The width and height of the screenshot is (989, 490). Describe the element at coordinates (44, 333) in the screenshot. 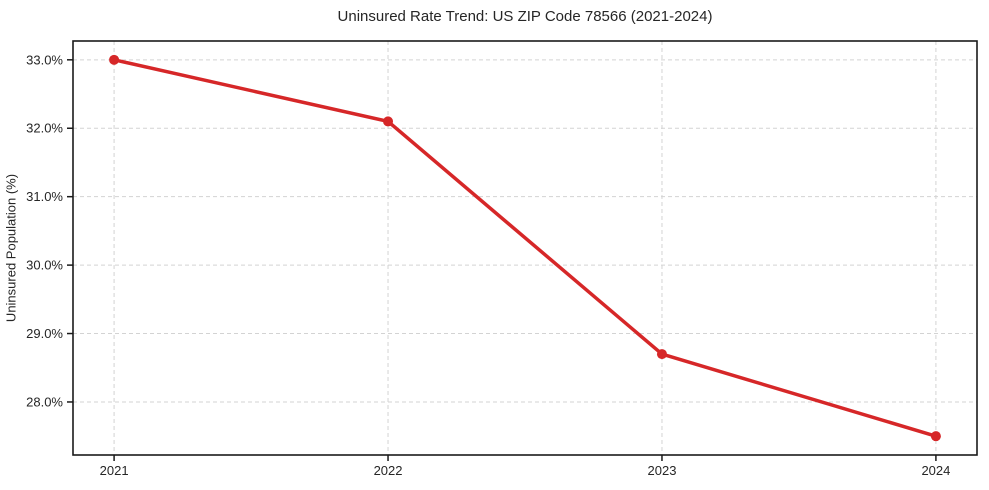

I see `y-tick-label: 29.0%` at that location.